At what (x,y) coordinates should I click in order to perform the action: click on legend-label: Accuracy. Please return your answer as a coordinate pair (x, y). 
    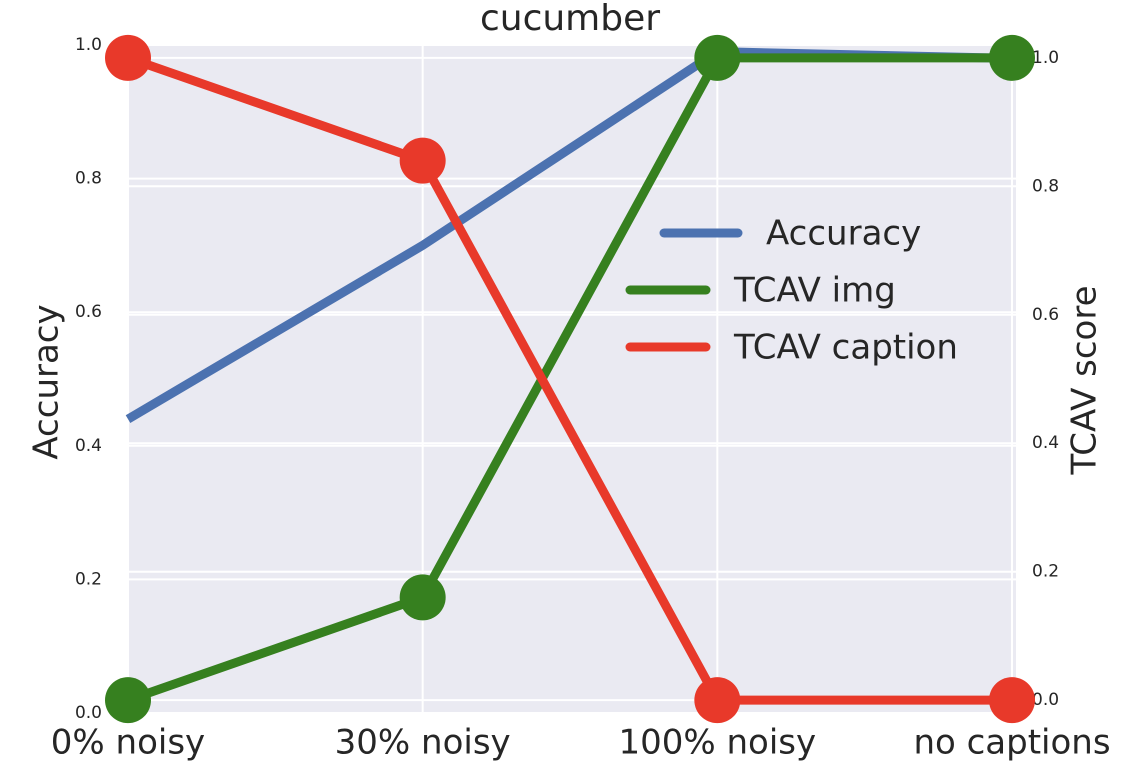
    Looking at the image, I should click on (843, 234).